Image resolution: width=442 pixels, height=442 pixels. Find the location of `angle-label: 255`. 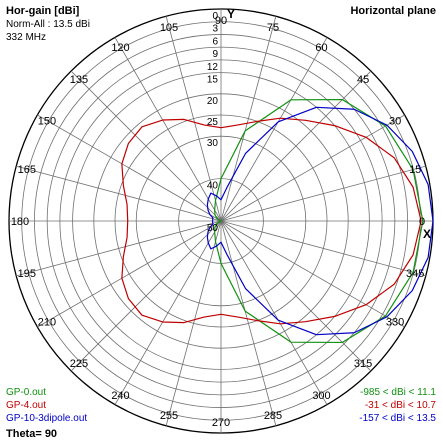

angle-label: 255 is located at coordinates (169, 416).